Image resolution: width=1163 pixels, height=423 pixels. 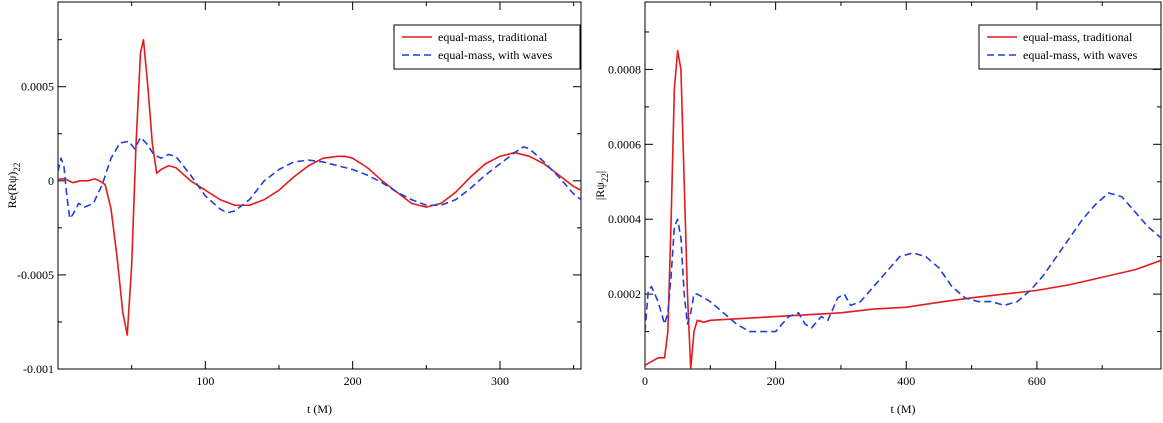 I want to click on y-tick-label: 0.0008, so click(x=624, y=69).